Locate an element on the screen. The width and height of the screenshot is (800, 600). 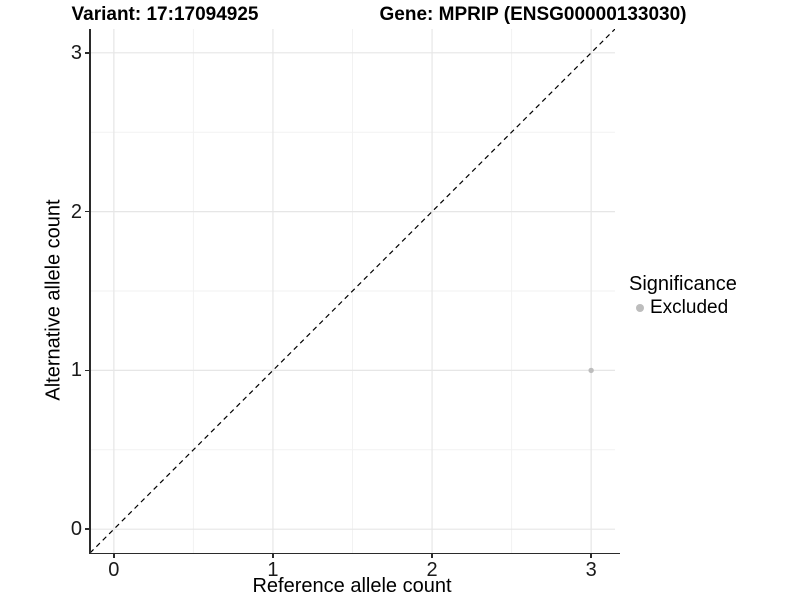
legend-item-excluded: Excluded is located at coordinates (683, 308).